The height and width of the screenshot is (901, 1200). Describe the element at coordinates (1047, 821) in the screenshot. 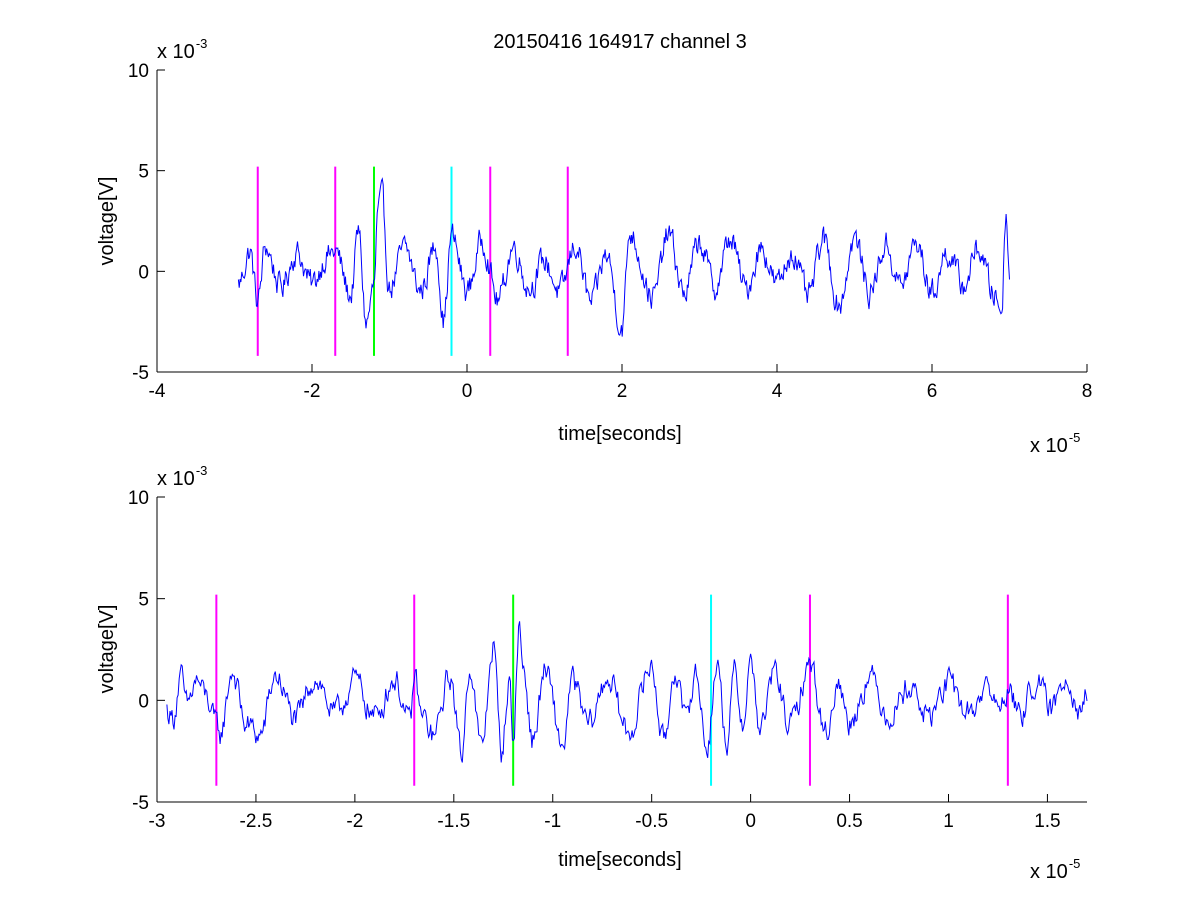

I see `bottom-x-tick-label: 1.5` at that location.